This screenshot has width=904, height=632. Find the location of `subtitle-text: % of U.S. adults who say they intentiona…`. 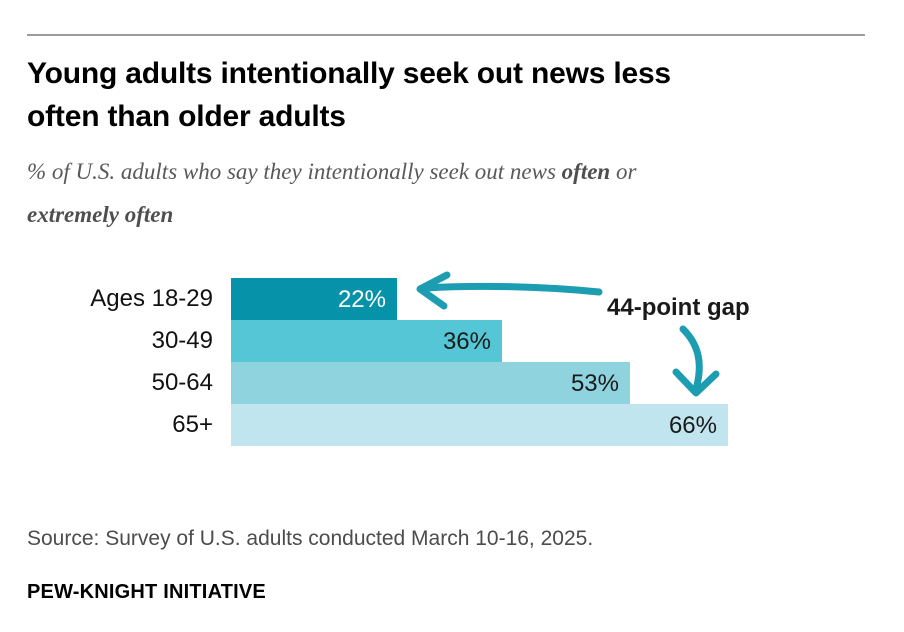

subtitle-text: % of U.S. adults who say they intentiona… is located at coordinates (294, 171).